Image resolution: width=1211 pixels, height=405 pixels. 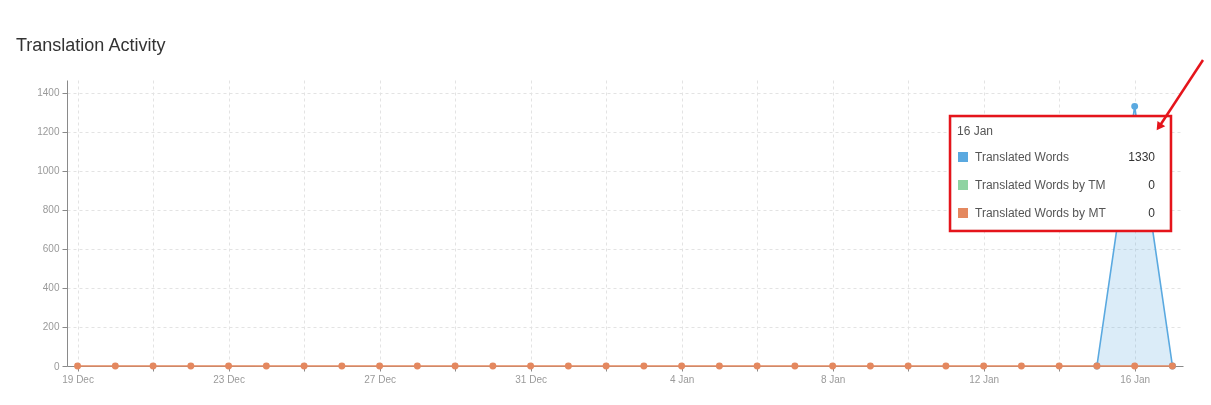 What do you see at coordinates (1135, 379) in the screenshot?
I see `x-tick-label: 16 Jan` at bounding box center [1135, 379].